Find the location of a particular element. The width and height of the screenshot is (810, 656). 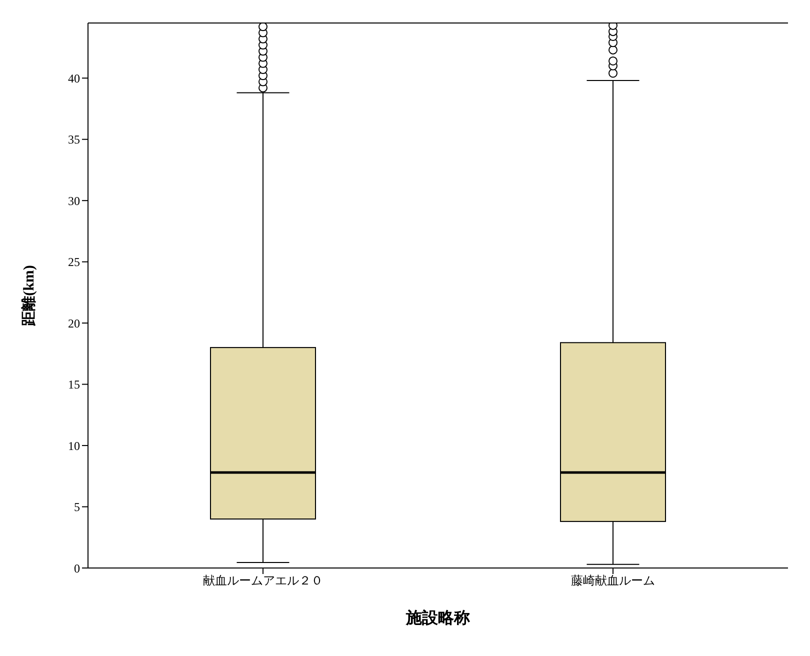

y-tick-label: 35 is located at coordinates (74, 139).